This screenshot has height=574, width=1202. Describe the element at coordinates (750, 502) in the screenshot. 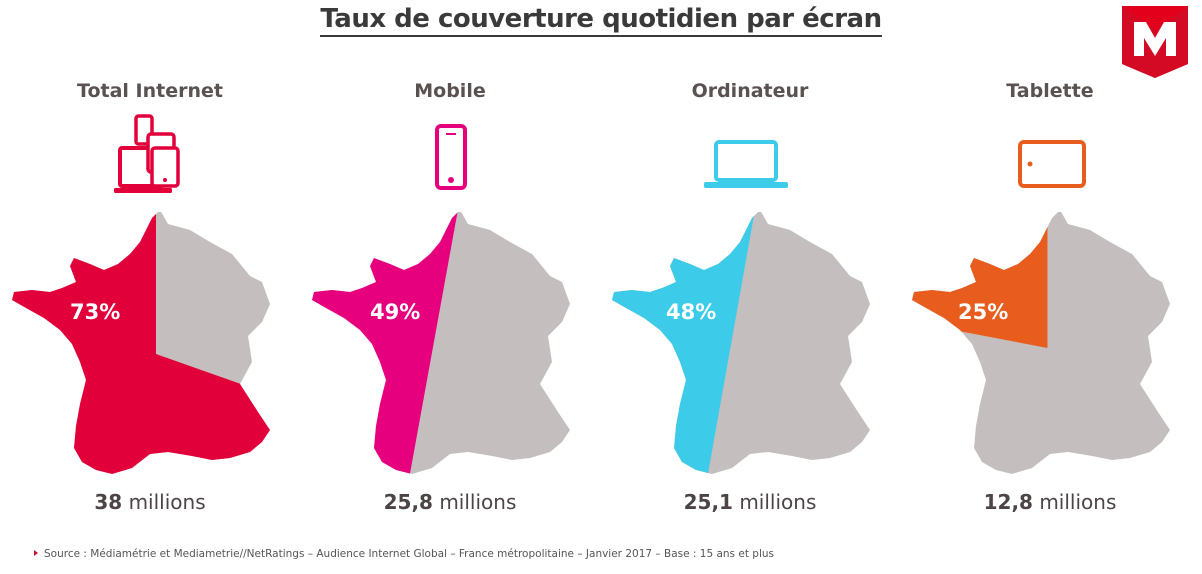

I see `audience-value: 25,1 millions` at that location.